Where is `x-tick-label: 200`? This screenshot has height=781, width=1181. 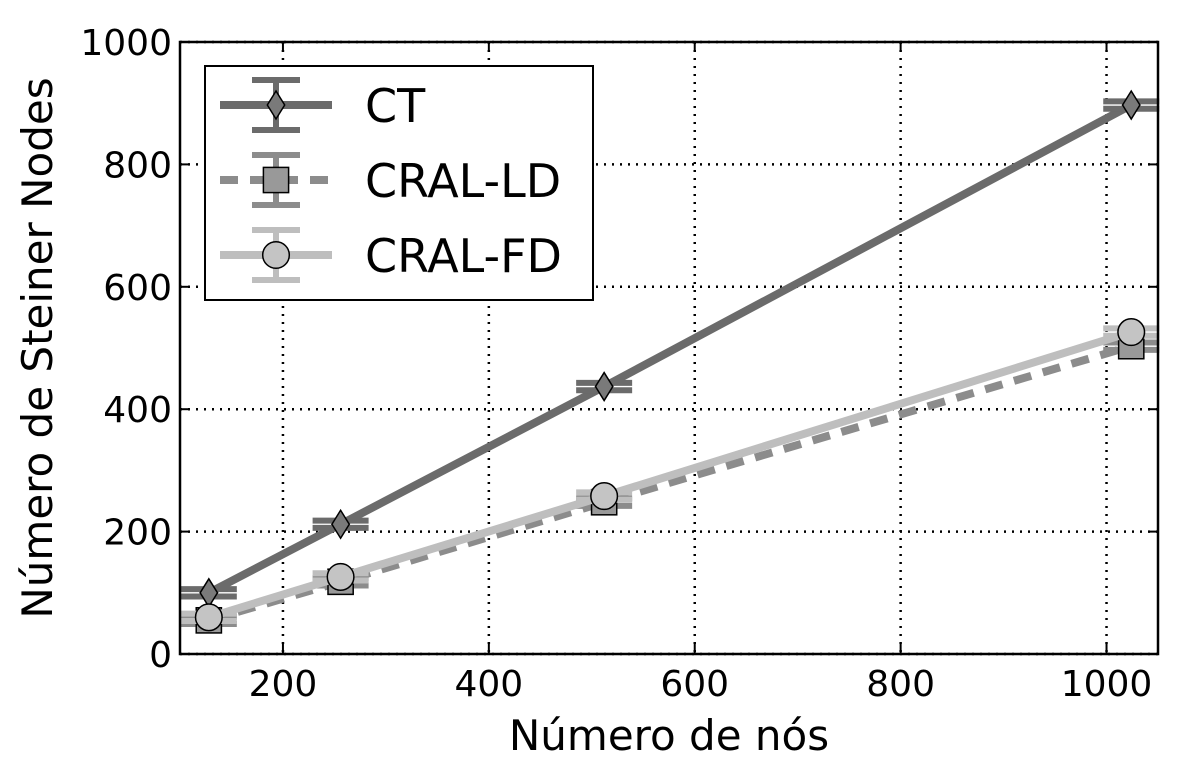 x-tick-label: 200 is located at coordinates (283, 684).